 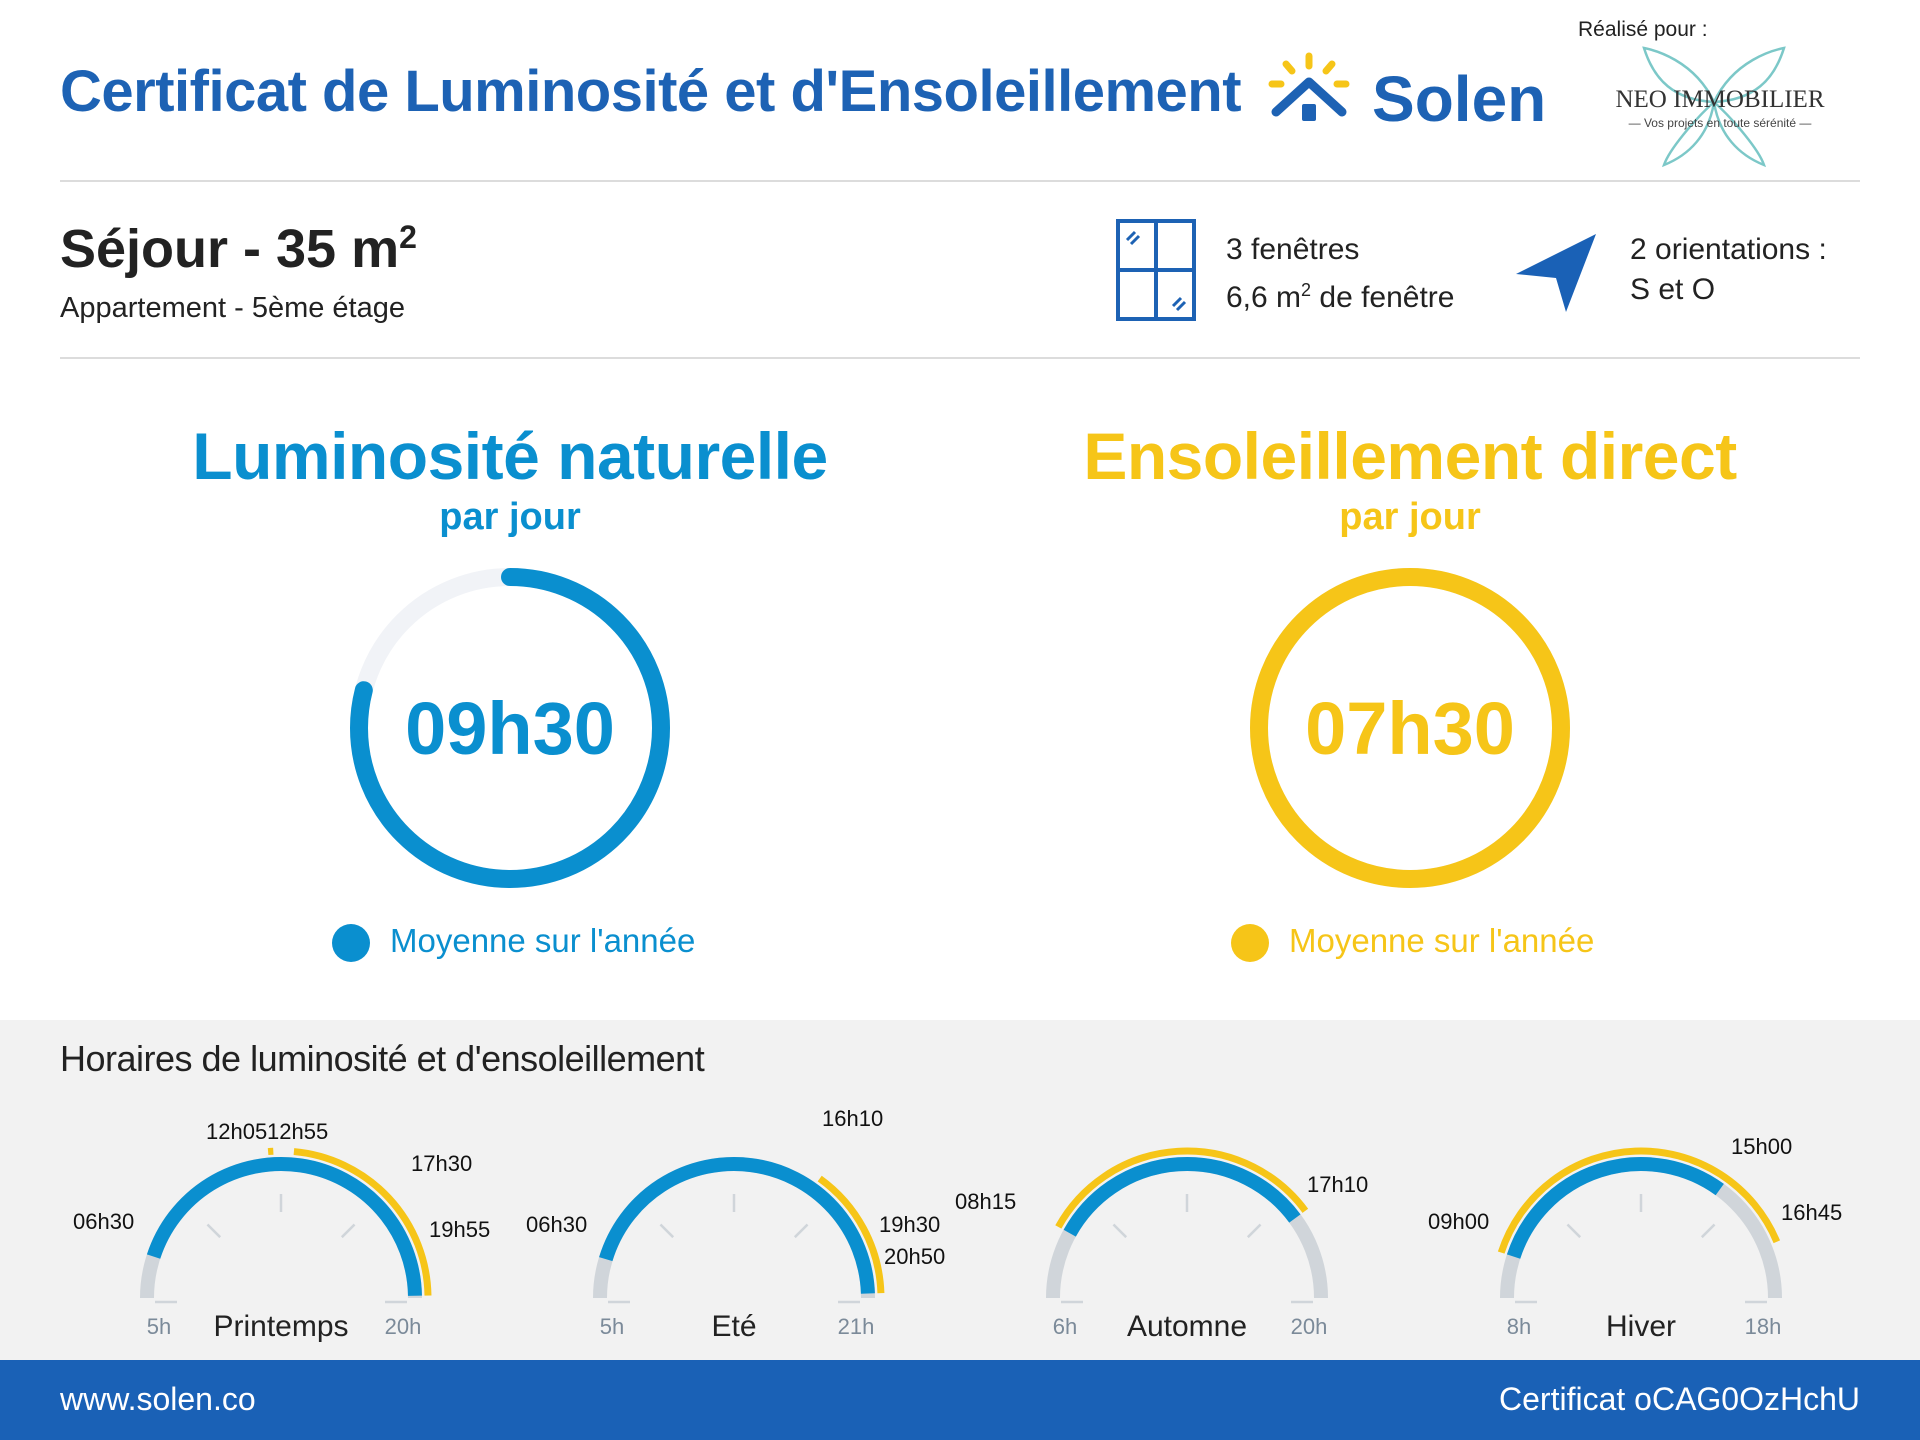 I want to click on time-label: 17h10, so click(x=1337, y=1184).